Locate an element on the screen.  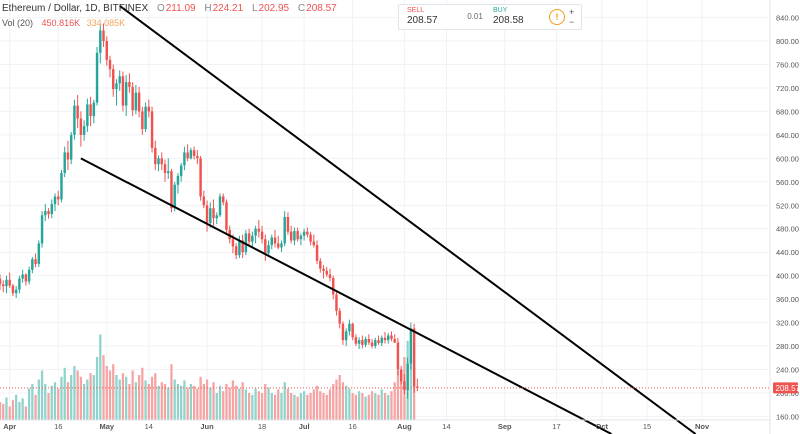
info-icon: ! is located at coordinates (557, 17).